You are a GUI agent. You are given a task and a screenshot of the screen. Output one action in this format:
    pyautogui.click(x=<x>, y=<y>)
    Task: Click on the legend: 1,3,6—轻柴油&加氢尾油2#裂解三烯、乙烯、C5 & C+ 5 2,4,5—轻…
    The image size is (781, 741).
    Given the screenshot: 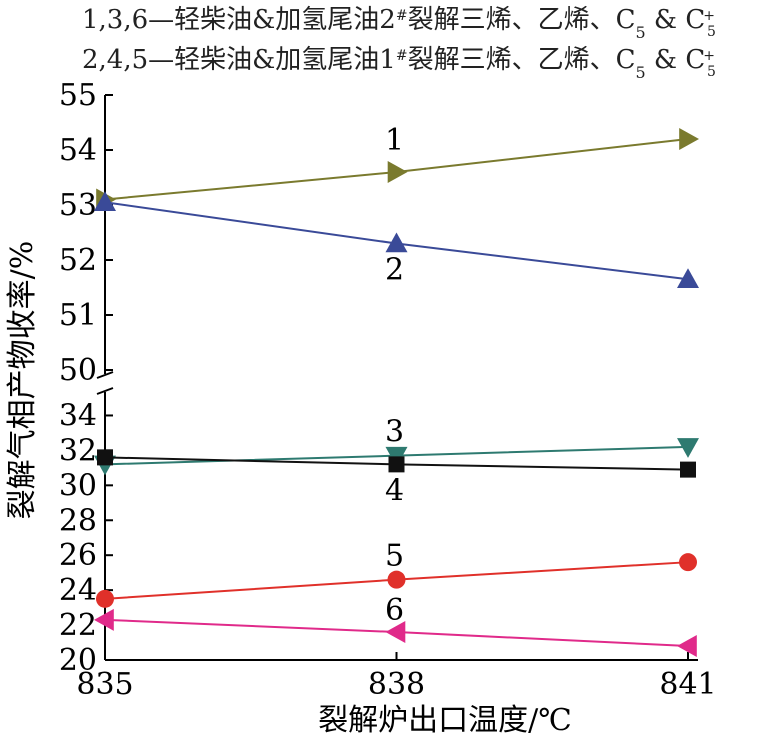 What is the action you would take?
    pyautogui.click(x=399, y=43)
    